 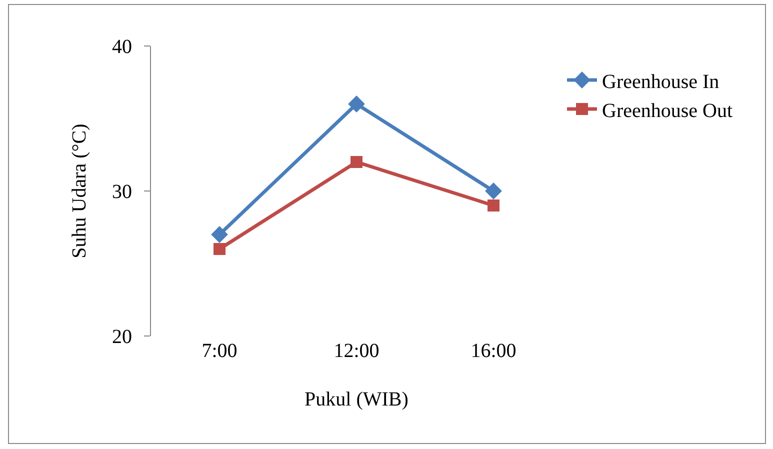 What do you see at coordinates (493, 351) in the screenshot?
I see `x-tick-label: 16:00` at bounding box center [493, 351].